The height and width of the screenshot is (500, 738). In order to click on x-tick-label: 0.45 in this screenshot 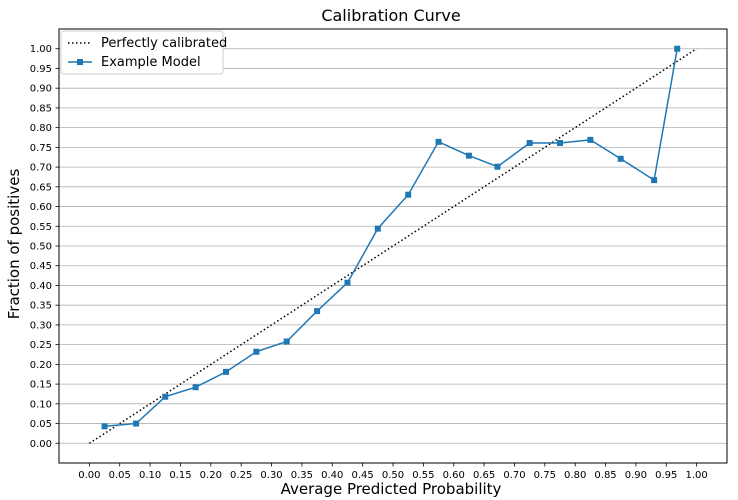, I will do `click(363, 475)`.